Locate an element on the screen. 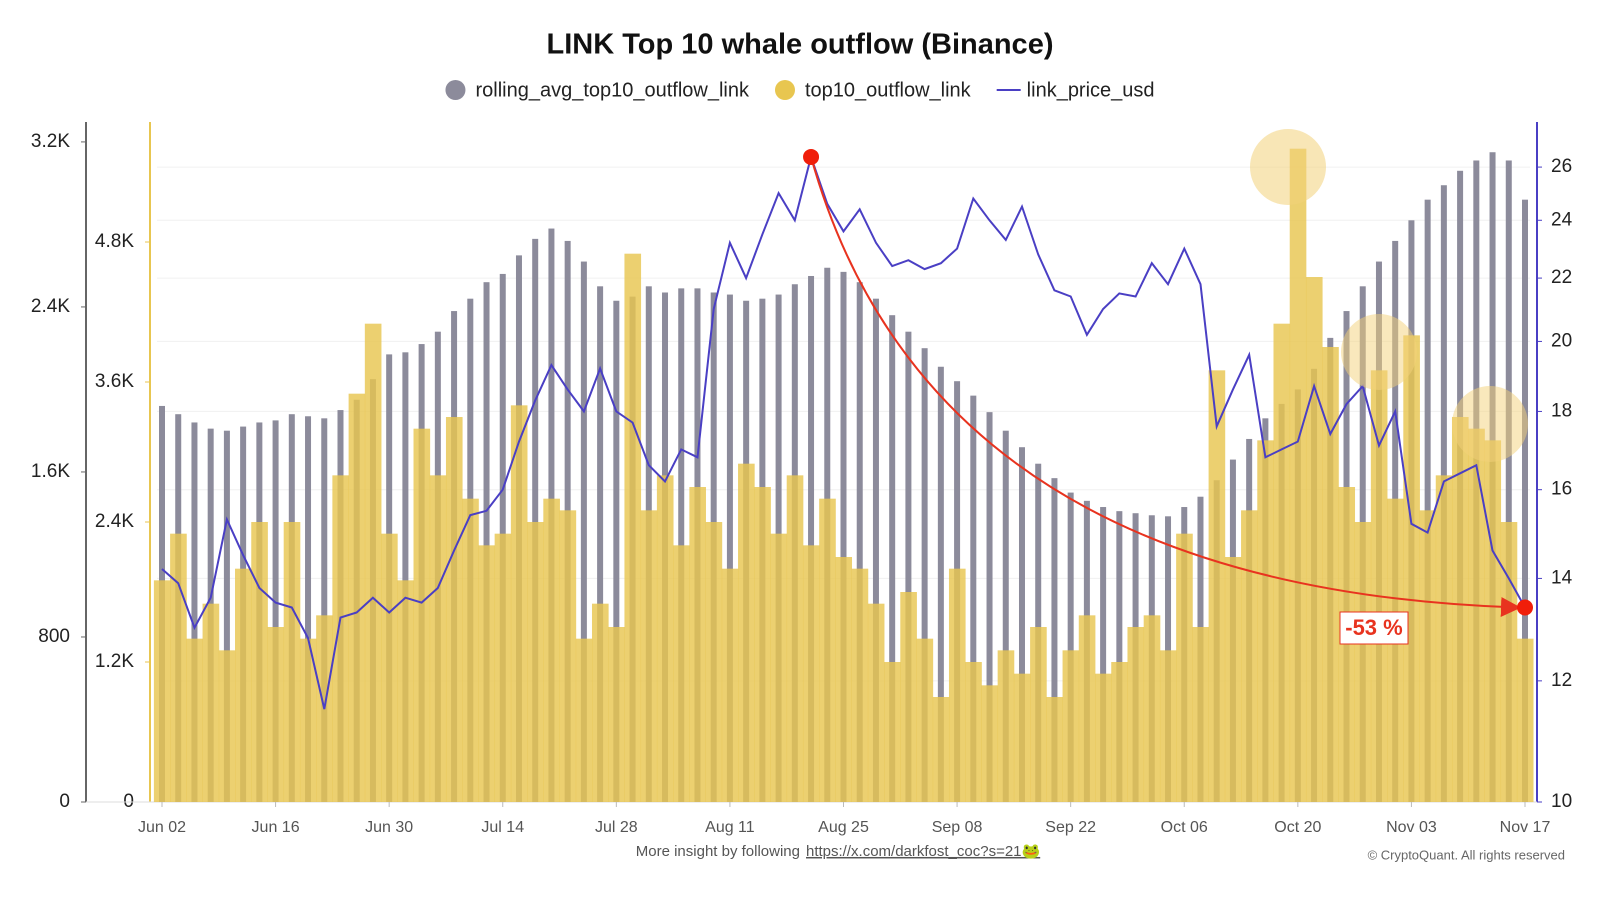 The width and height of the screenshot is (1600, 900). y3-tick-label: 24 is located at coordinates (1562, 219).